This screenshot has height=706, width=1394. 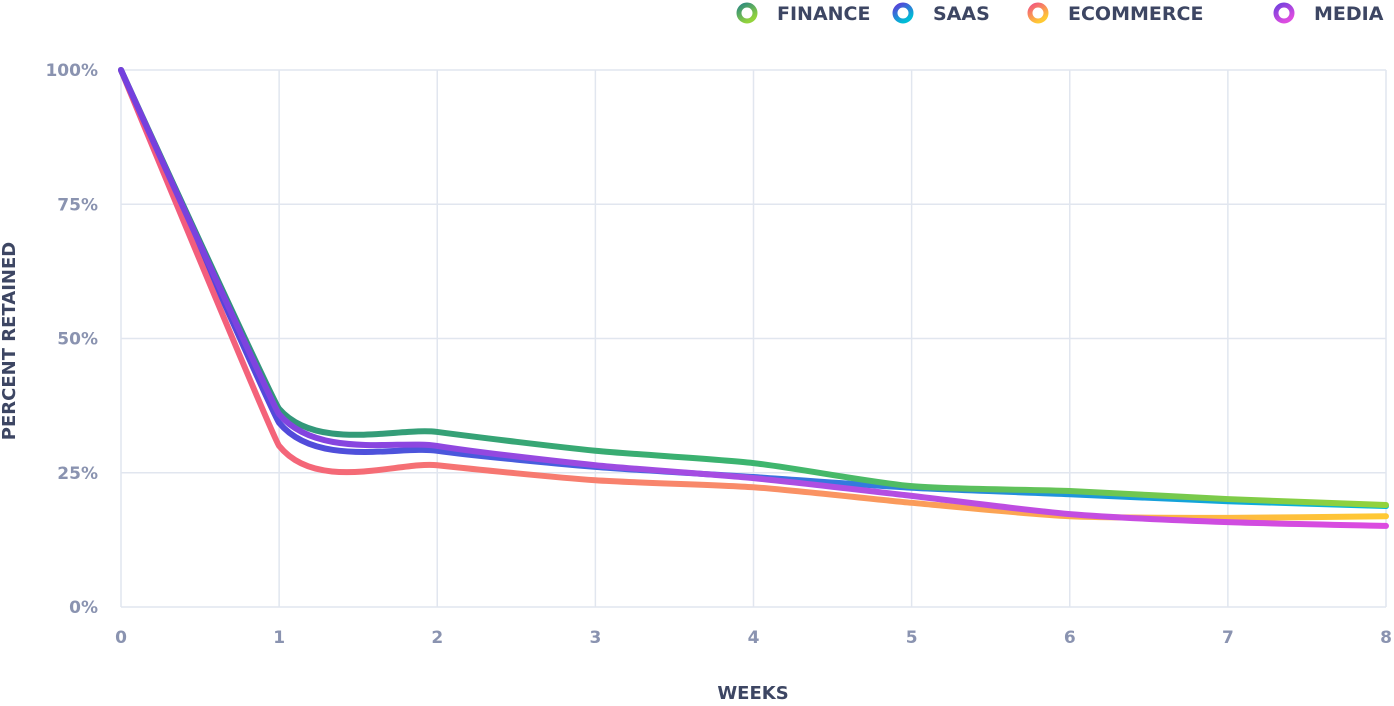 I want to click on y-tick-label: 75%, so click(x=77, y=205).